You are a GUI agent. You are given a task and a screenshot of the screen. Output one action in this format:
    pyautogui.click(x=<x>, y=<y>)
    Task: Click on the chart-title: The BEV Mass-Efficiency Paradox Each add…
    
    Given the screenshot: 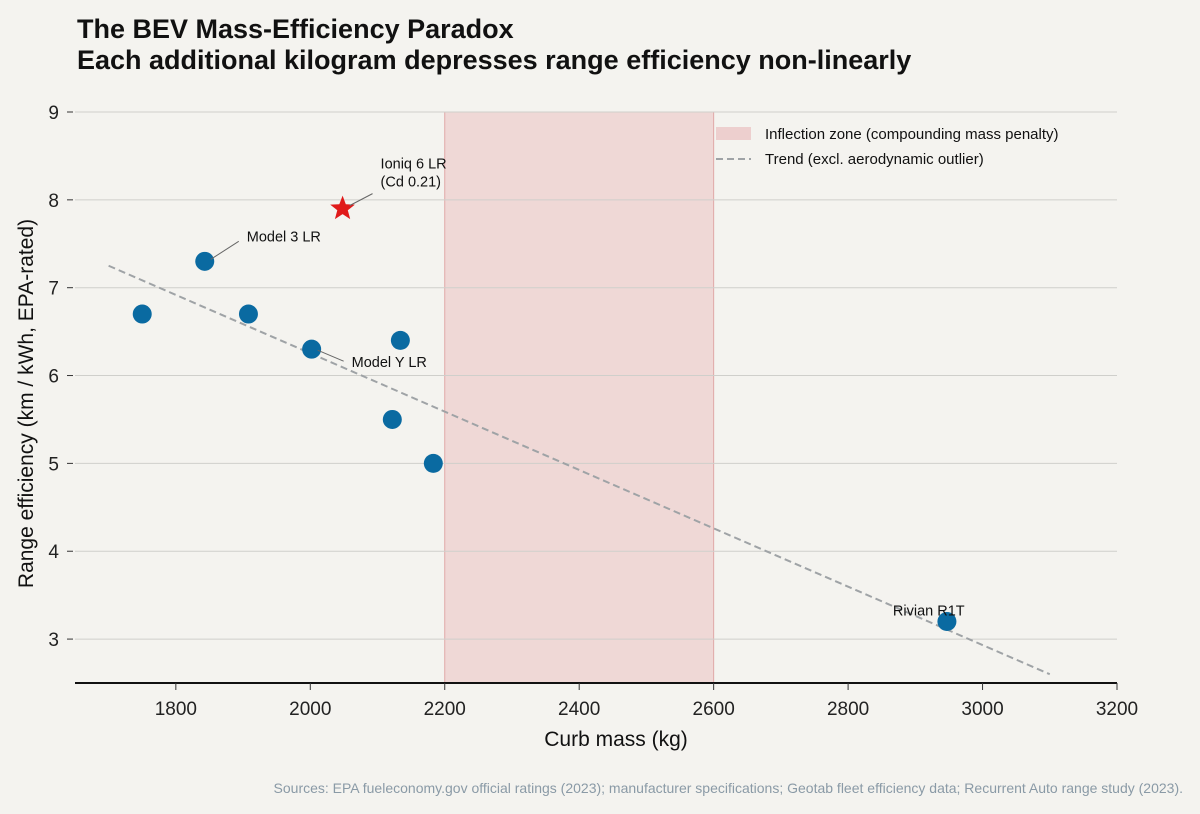 What is the action you would take?
    pyautogui.click(x=494, y=45)
    